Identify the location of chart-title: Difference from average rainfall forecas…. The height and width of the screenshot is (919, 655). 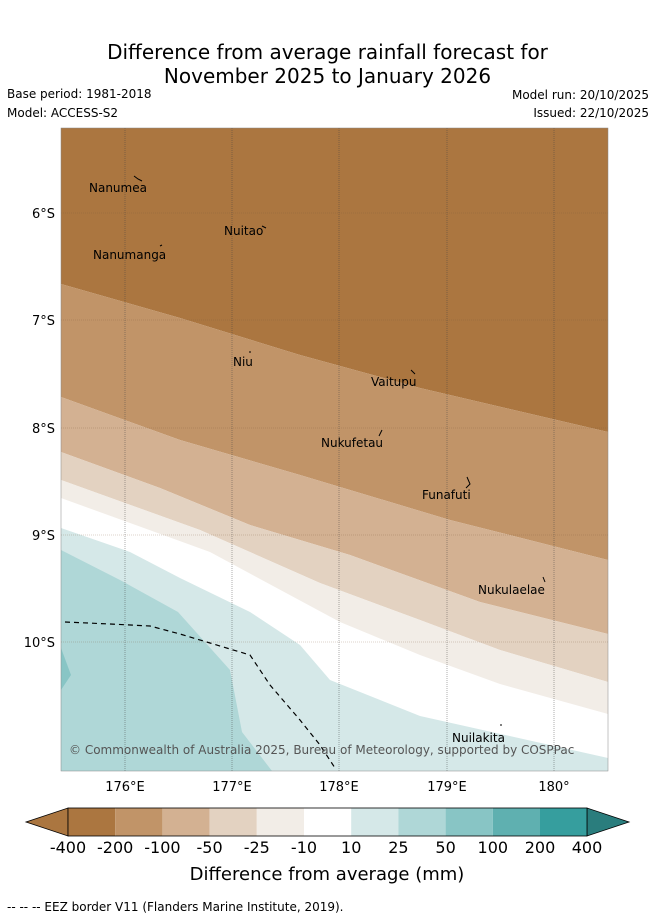
(327, 64).